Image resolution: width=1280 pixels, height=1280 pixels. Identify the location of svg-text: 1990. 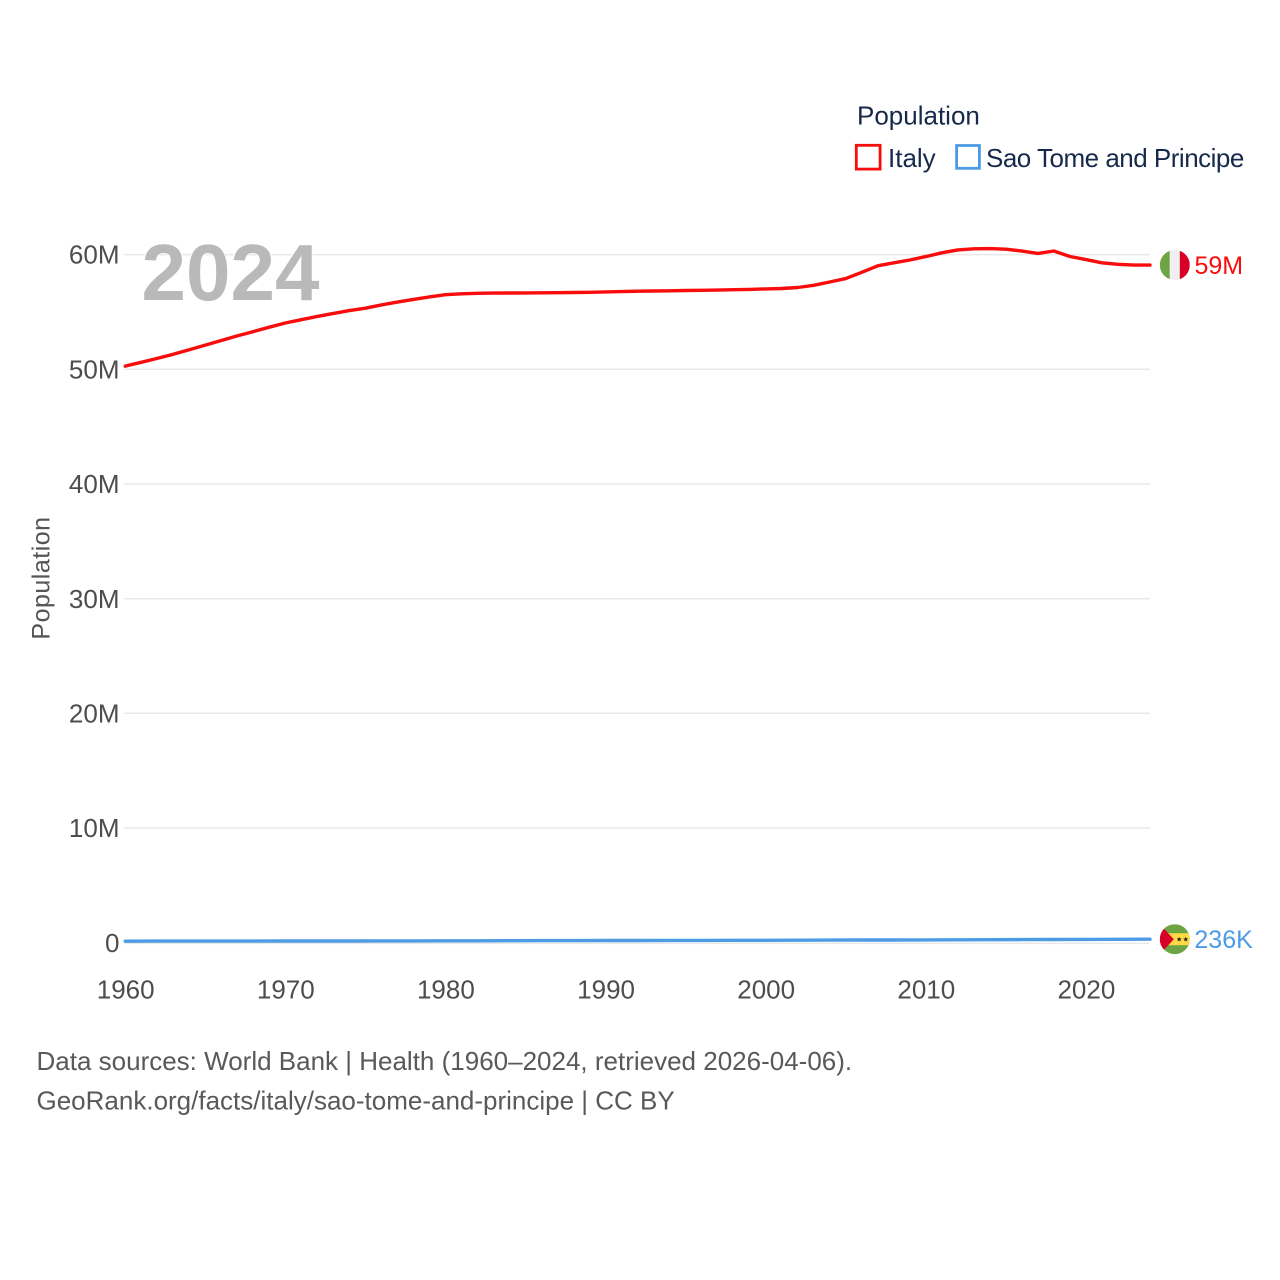
(606, 990).